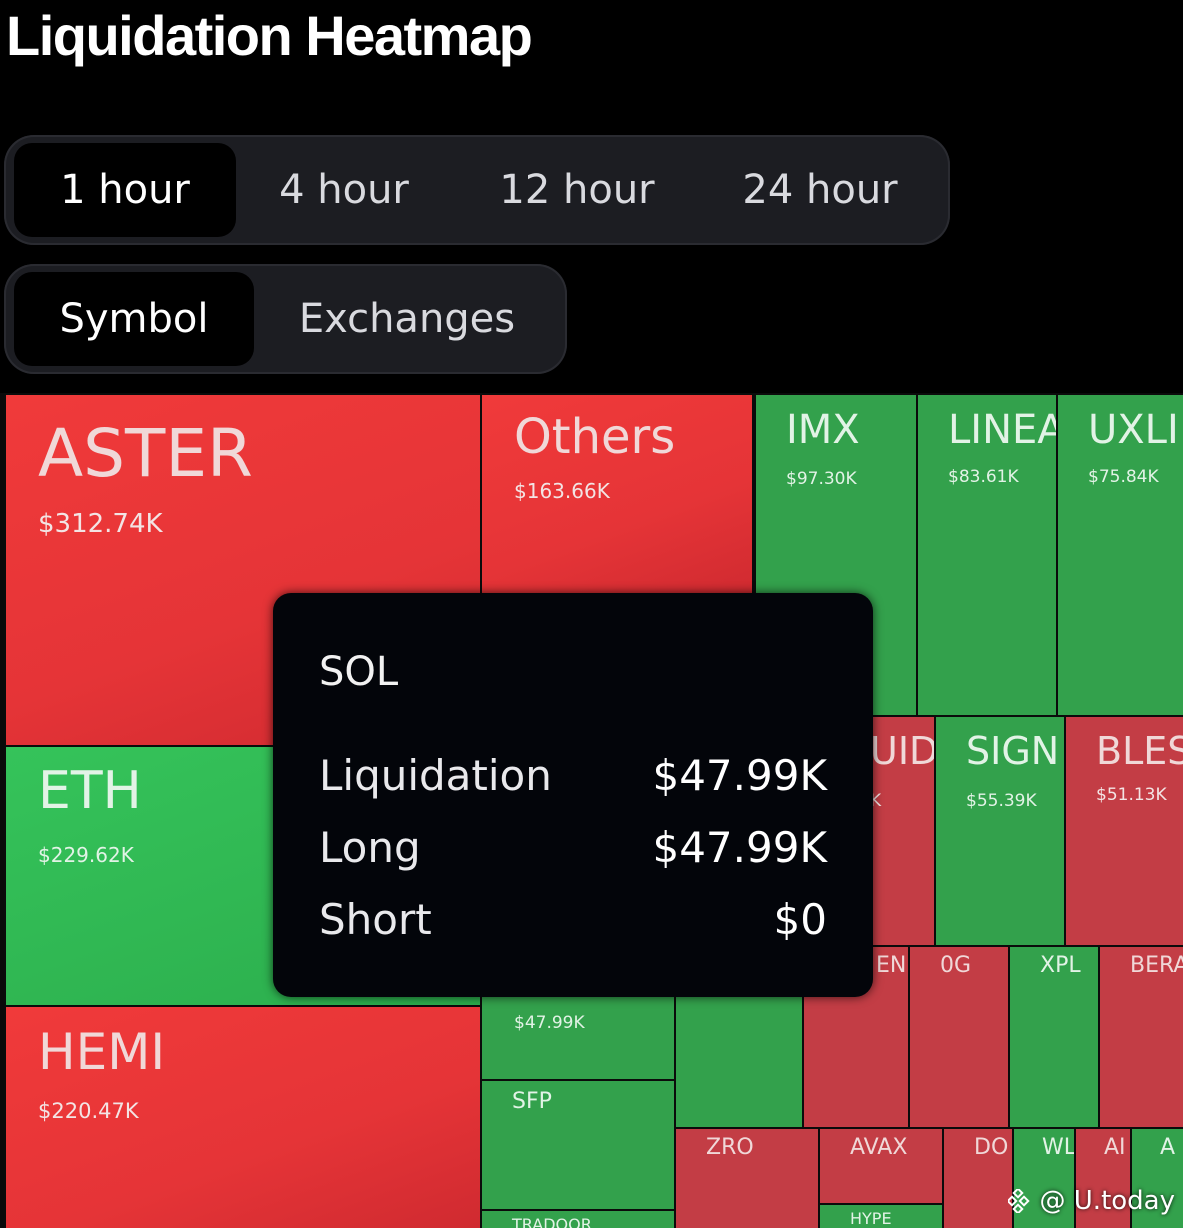 The height and width of the screenshot is (1228, 1183). Describe the element at coordinates (956, 965) in the screenshot. I see `tile-symbol: 0G` at that location.